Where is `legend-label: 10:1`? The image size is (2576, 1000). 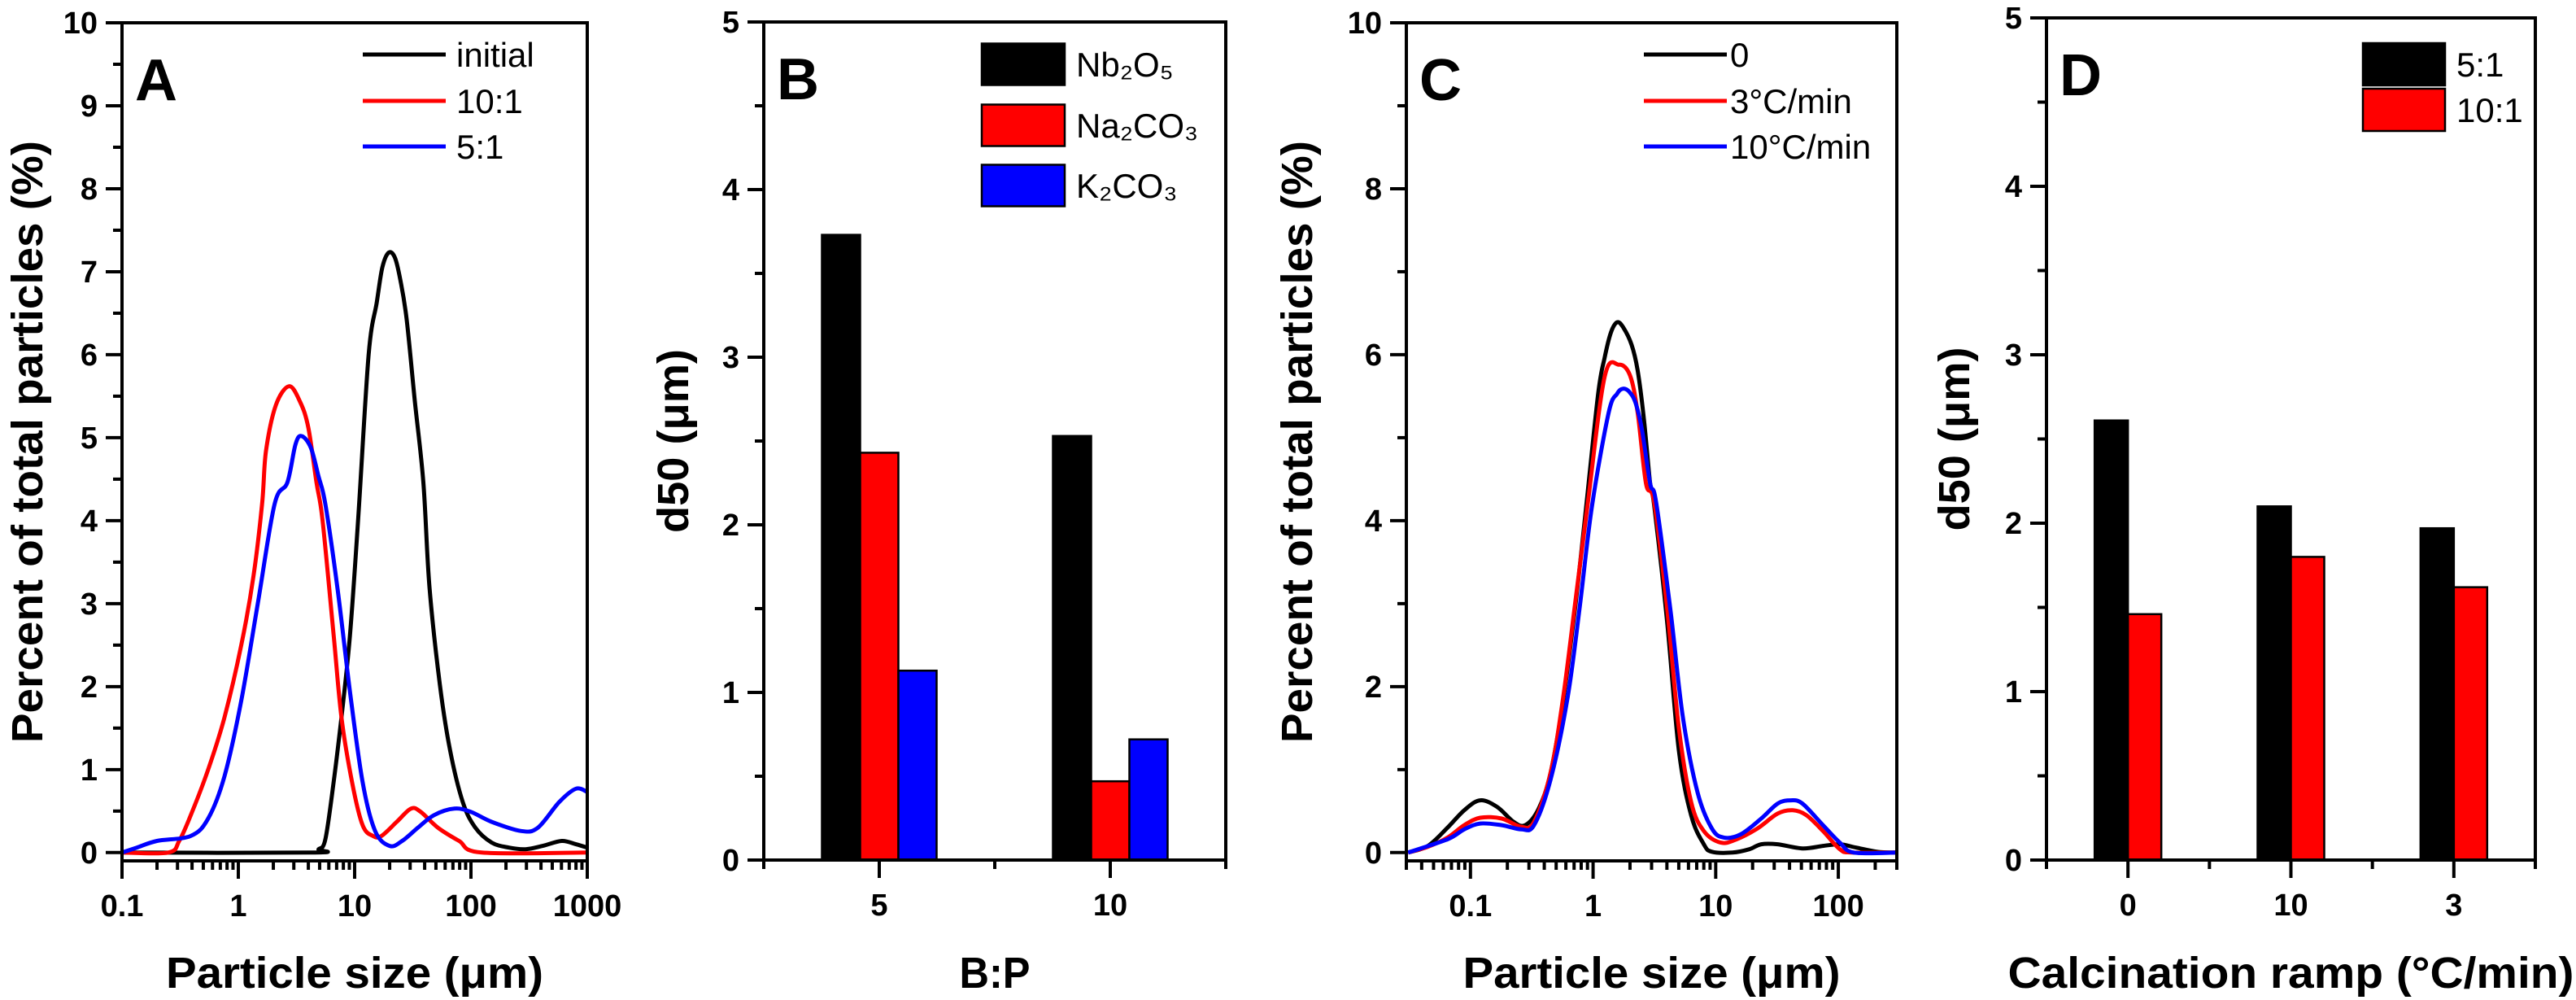 legend-label: 10:1 is located at coordinates (489, 101).